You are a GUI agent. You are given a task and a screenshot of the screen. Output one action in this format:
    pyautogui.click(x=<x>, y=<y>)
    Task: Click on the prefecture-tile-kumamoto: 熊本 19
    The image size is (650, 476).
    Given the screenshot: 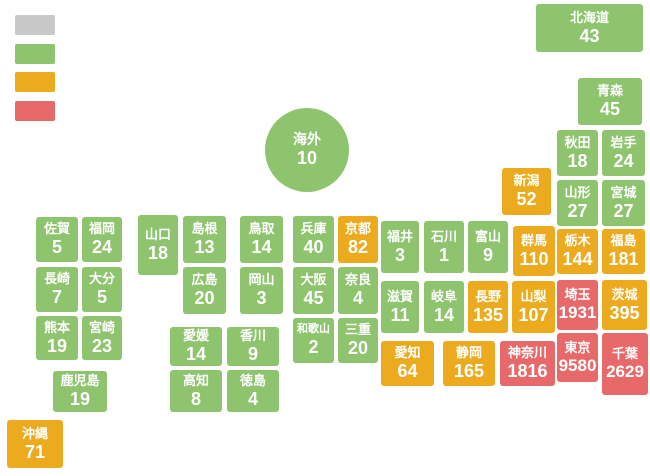 What is the action you would take?
    pyautogui.click(x=57, y=338)
    